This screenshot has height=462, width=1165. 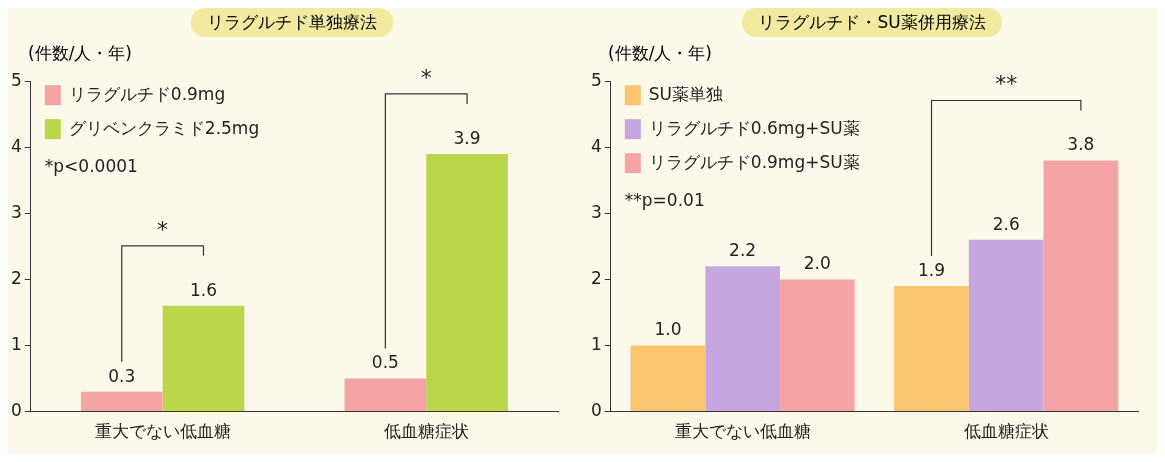 I want to click on annotation: *p<0.0001, so click(x=91, y=165).